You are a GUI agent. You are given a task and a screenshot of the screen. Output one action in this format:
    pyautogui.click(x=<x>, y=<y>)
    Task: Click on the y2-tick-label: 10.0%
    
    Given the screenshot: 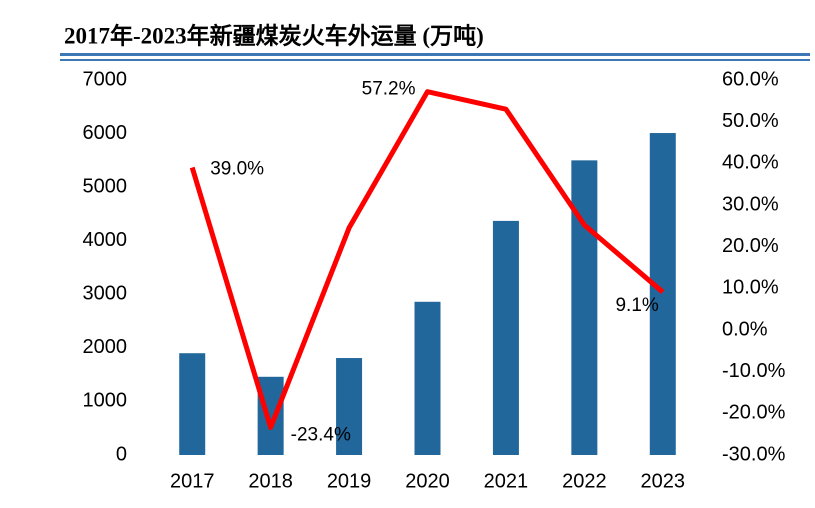 What is the action you would take?
    pyautogui.click(x=750, y=288)
    